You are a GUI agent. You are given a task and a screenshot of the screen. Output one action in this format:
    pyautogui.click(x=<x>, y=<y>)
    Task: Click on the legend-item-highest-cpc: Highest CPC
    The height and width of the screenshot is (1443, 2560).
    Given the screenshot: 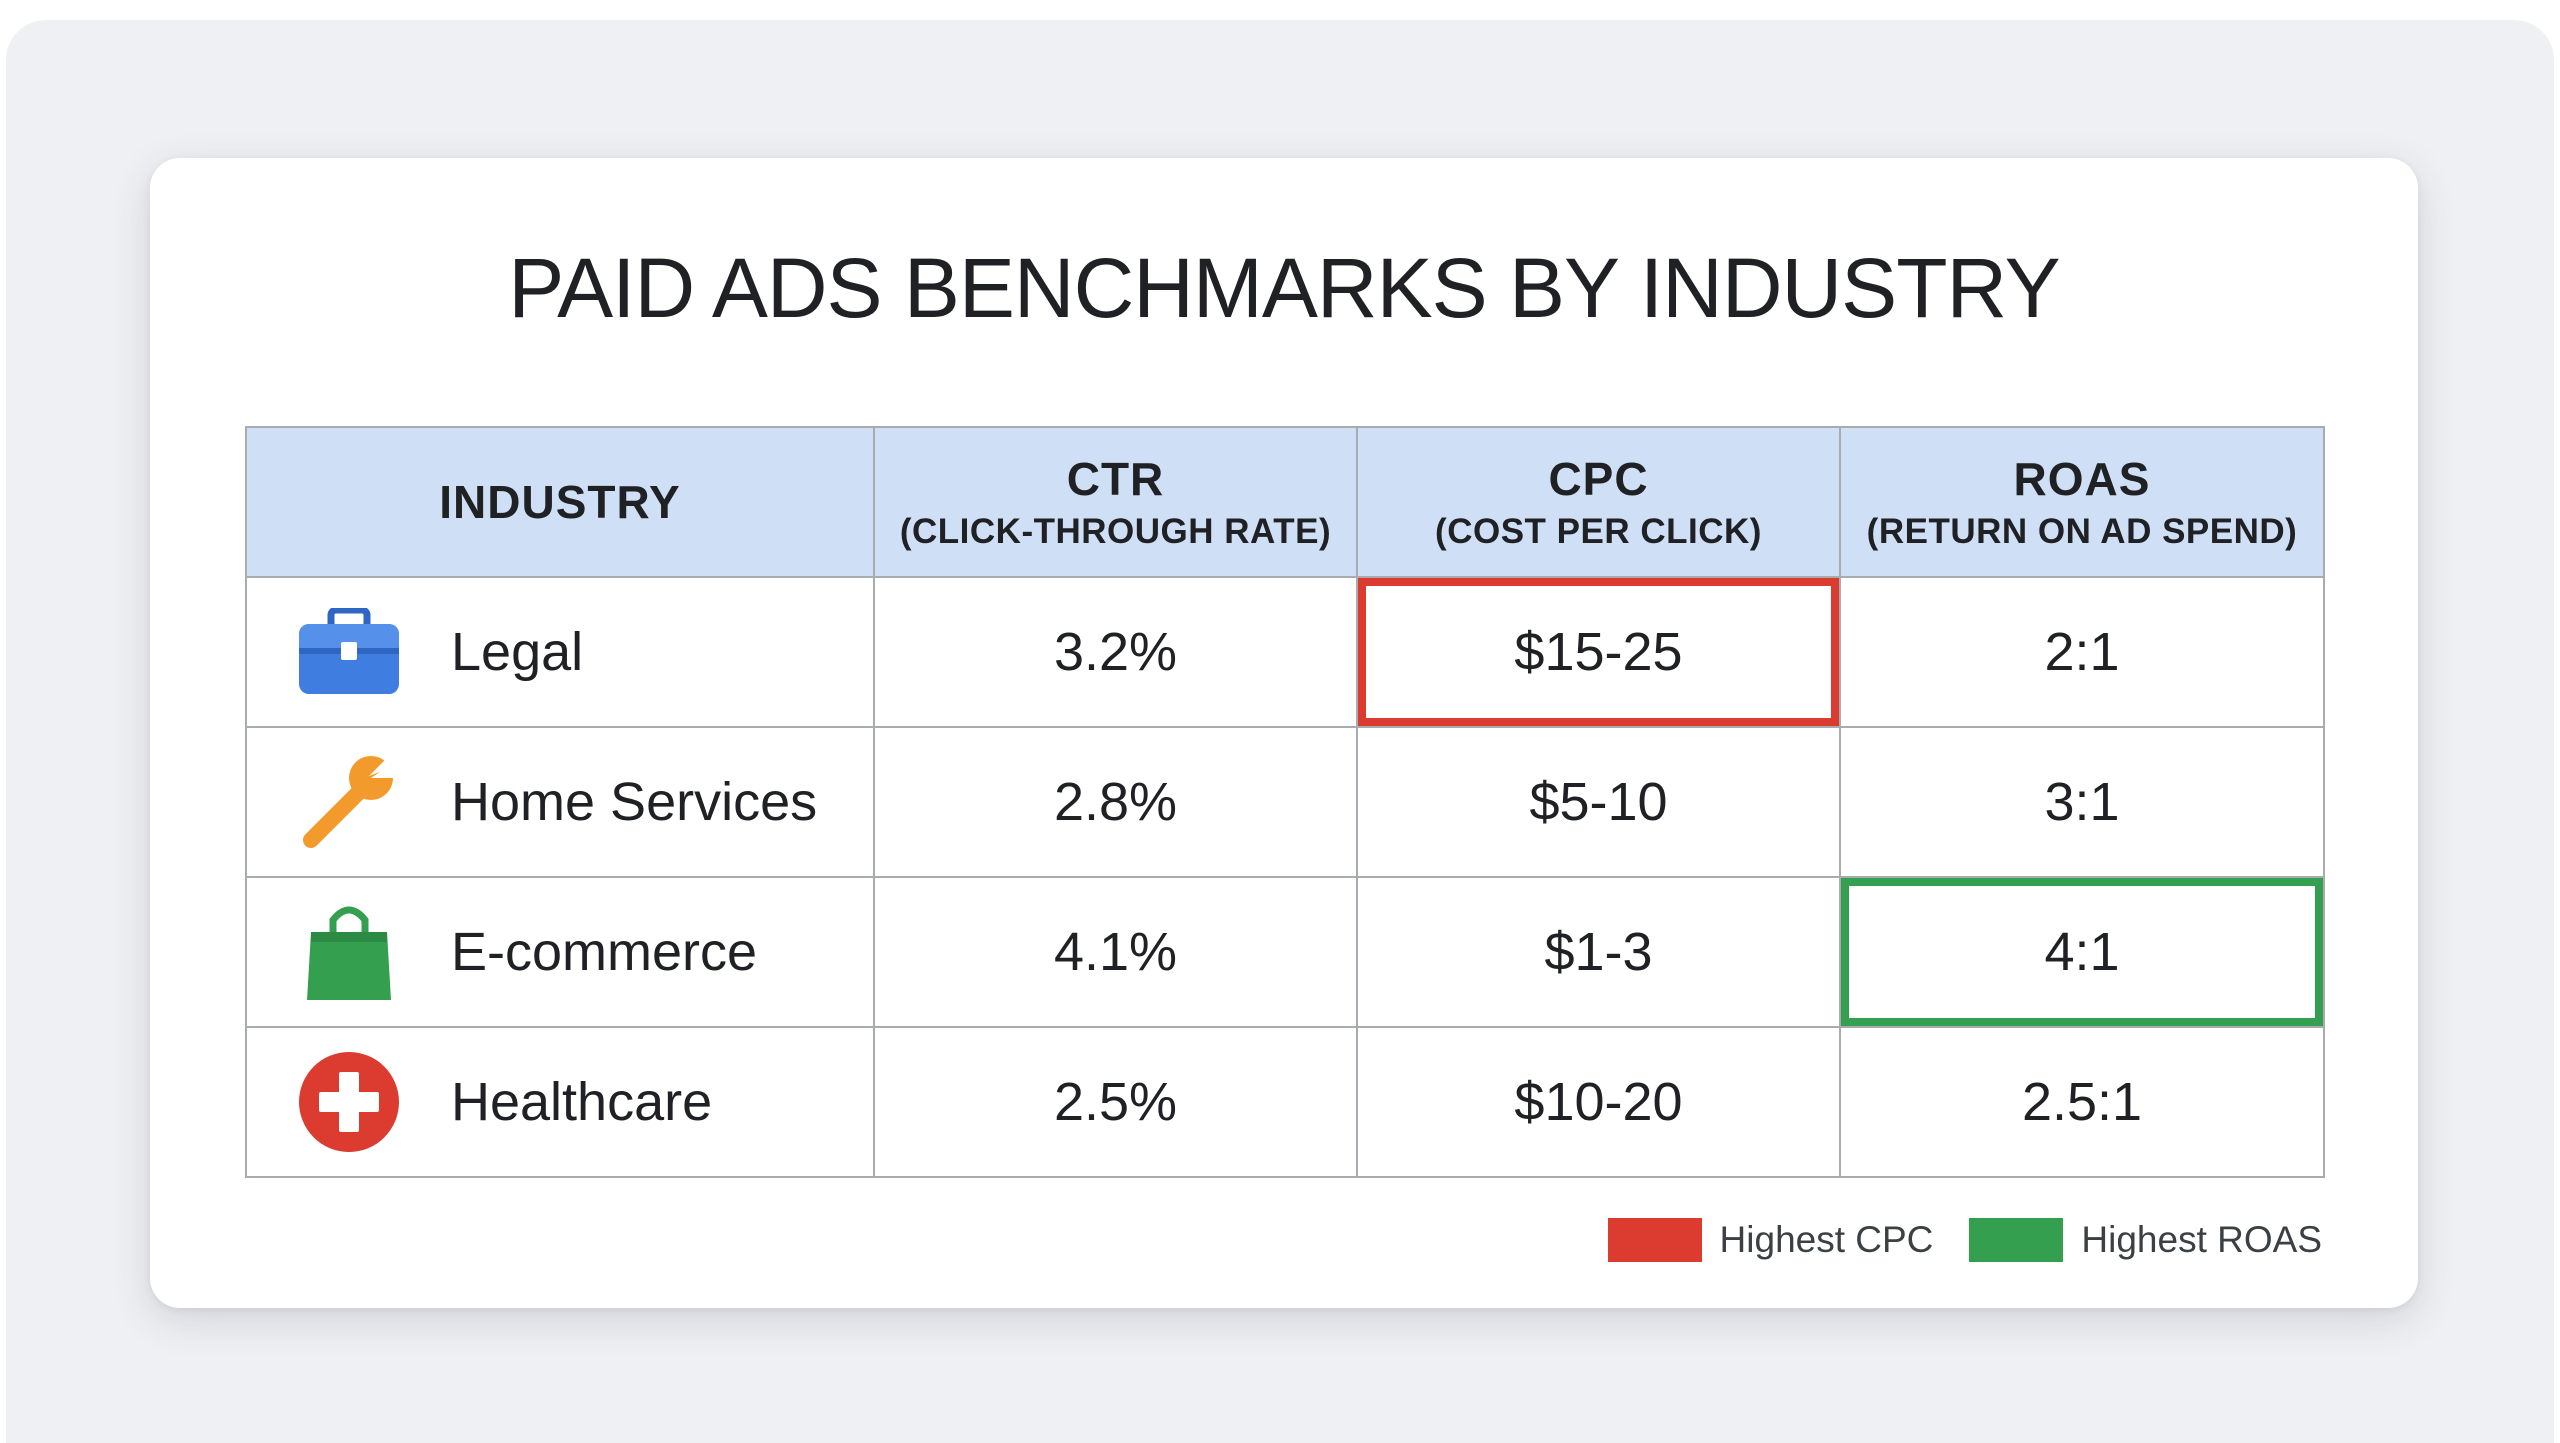 What is the action you would take?
    pyautogui.click(x=1770, y=1240)
    